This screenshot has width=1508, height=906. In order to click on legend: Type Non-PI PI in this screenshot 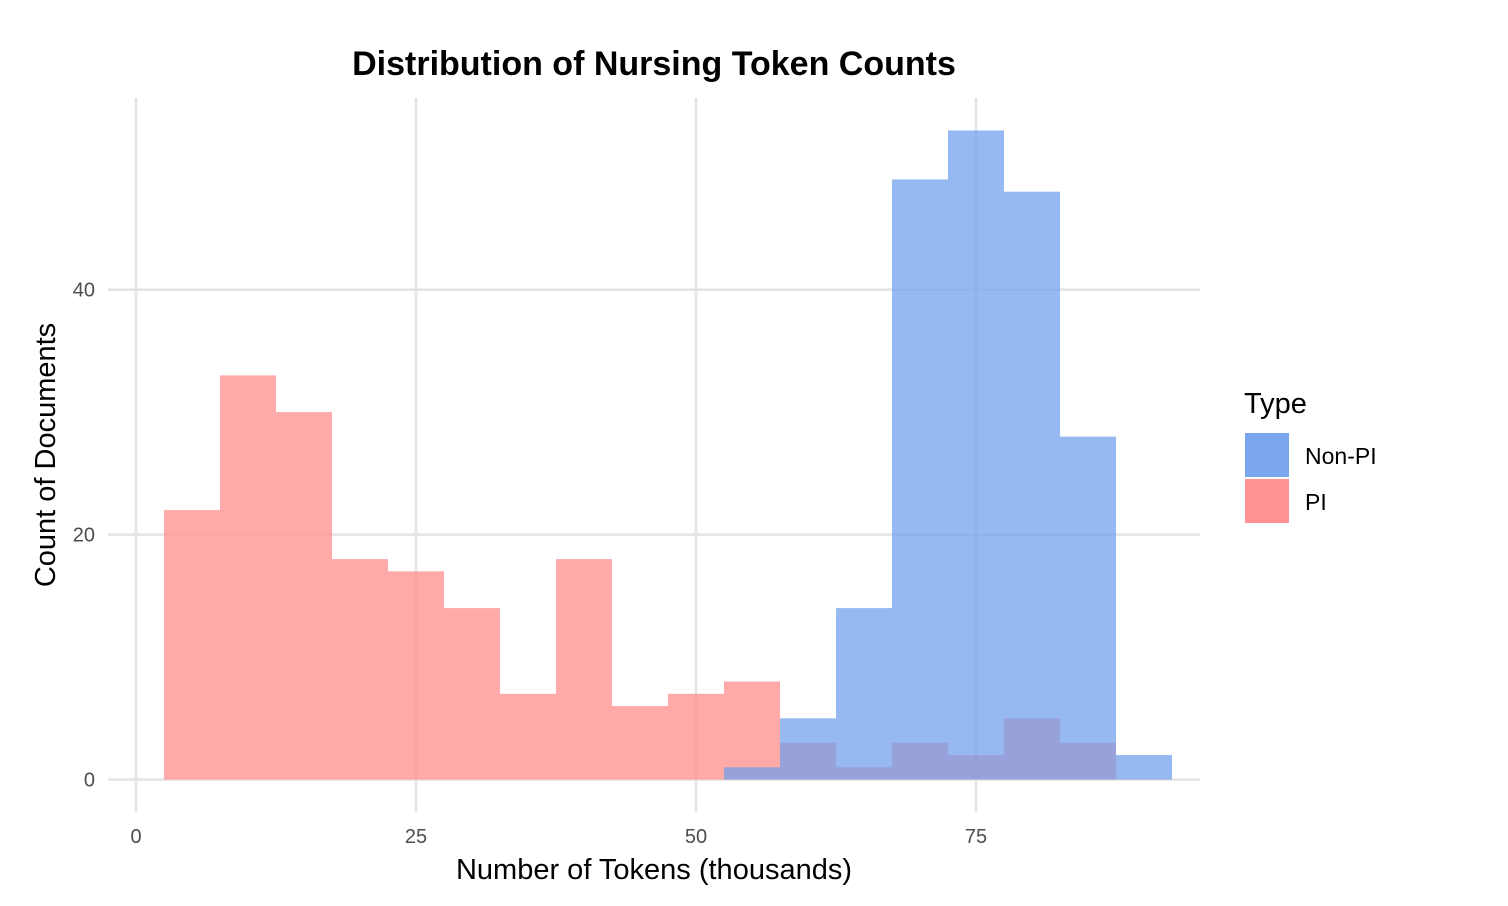, I will do `click(1310, 455)`.